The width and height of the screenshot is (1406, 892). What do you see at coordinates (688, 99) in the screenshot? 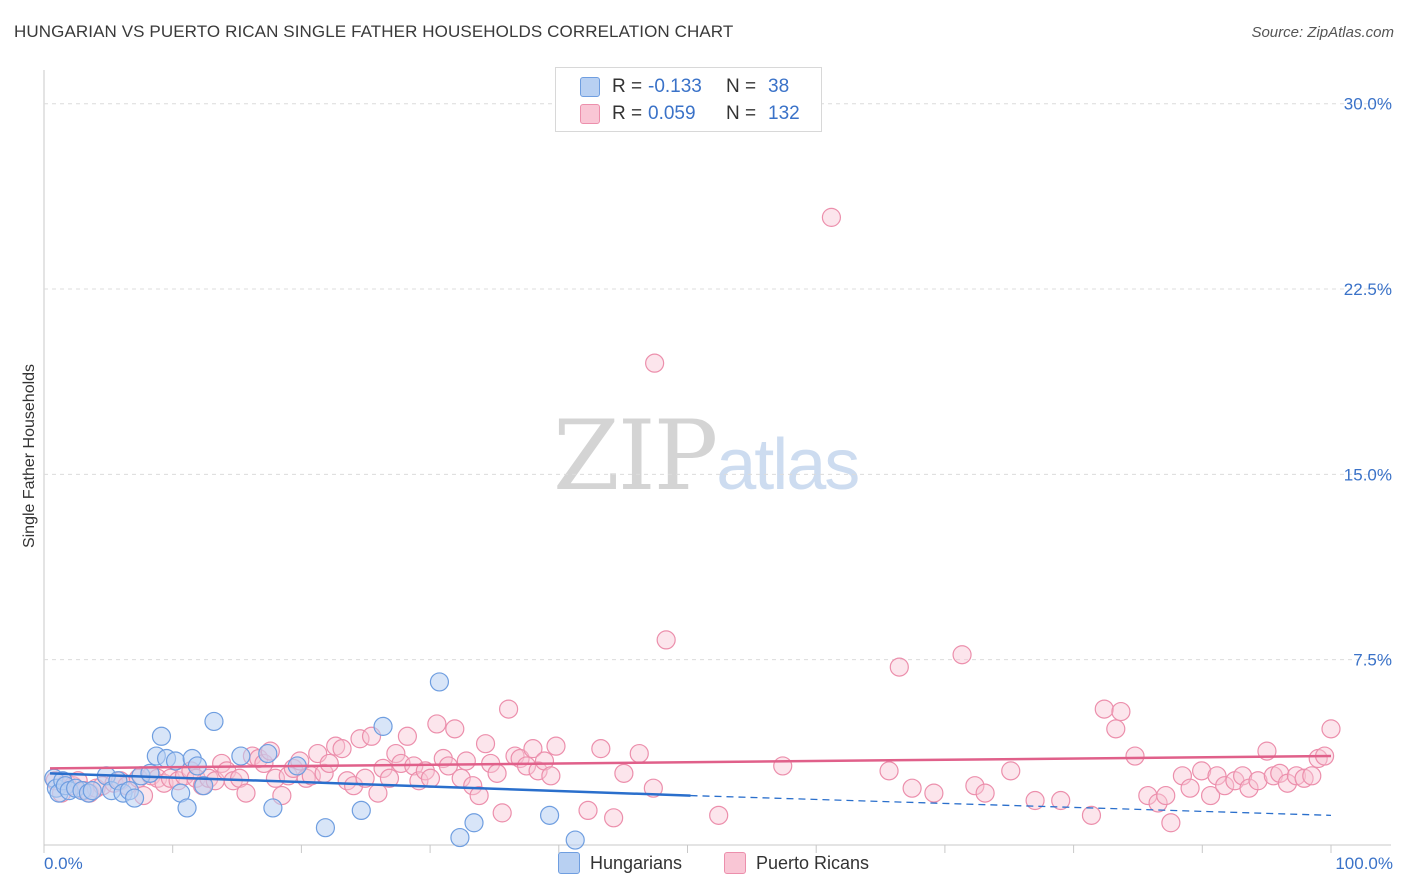
I see `correlation-legend: R = -0.133 N = 38 R = 0.059 N = 132` at bounding box center [688, 99].